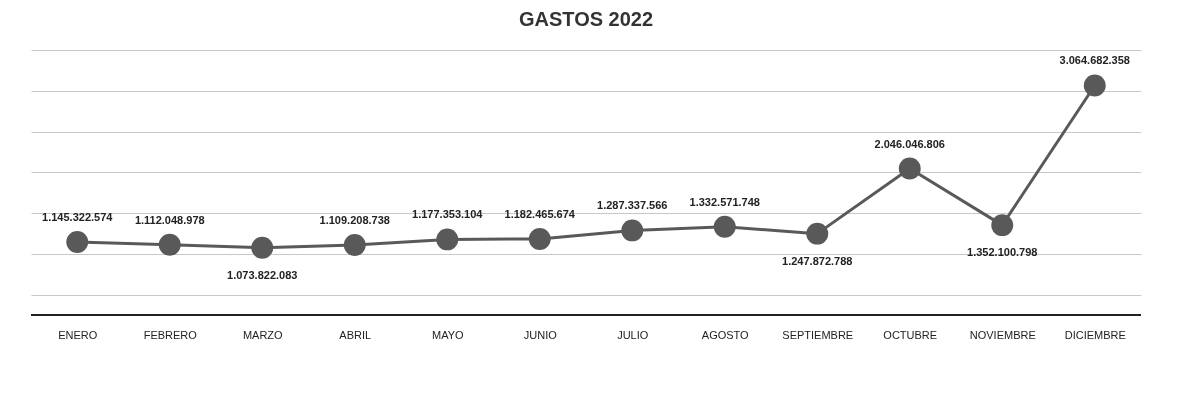  I want to click on data-label: 1.109.208.738, so click(354, 219).